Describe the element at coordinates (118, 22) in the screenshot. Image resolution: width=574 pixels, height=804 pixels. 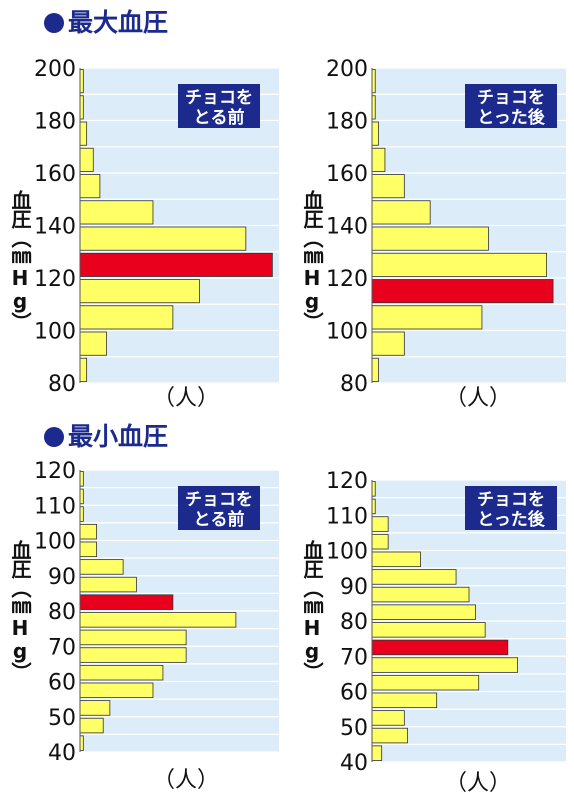
I see `systolic-title-text: 最大血圧` at that location.